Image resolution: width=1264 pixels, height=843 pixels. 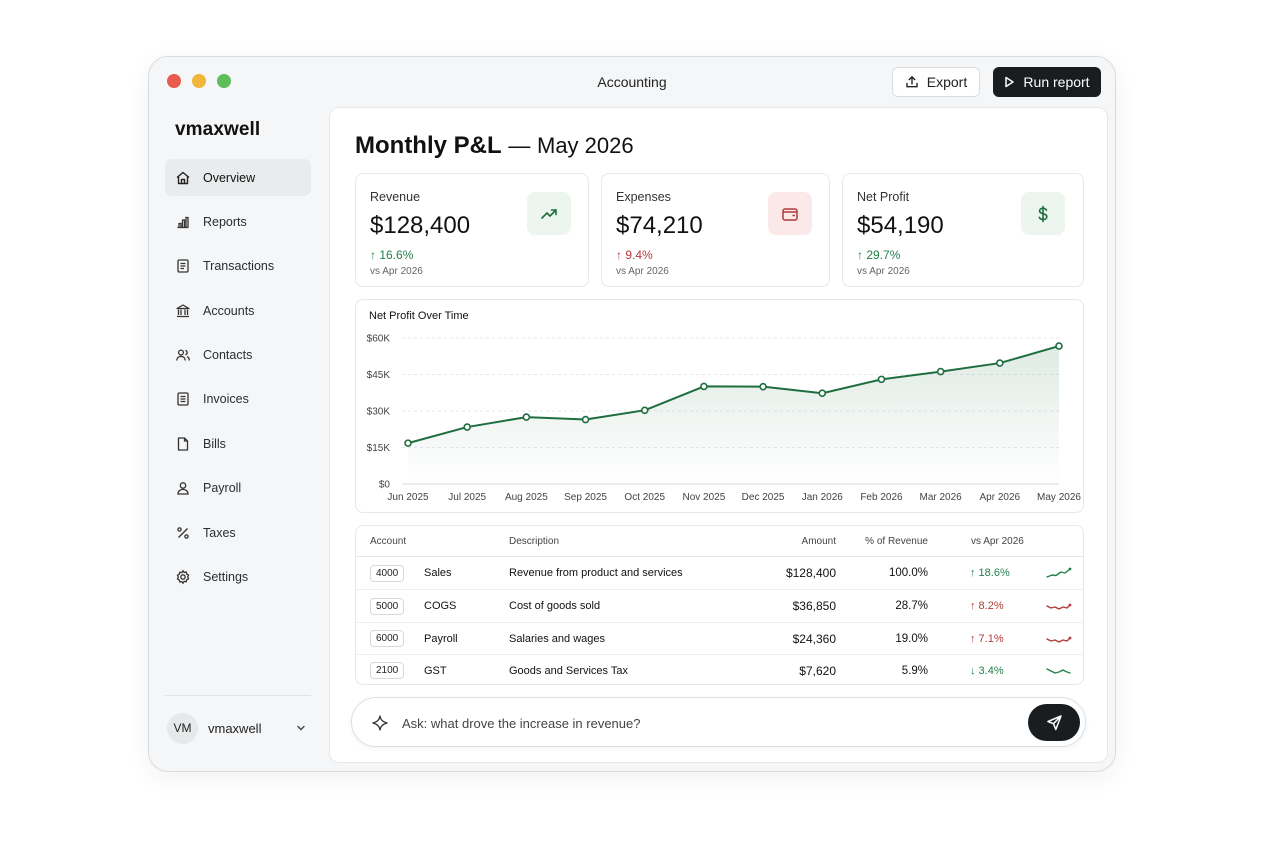 I want to click on kpi-card-net-profit: Net Profit $54,190 ↑ 29.7% vs Apr 2026, so click(x=963, y=230).